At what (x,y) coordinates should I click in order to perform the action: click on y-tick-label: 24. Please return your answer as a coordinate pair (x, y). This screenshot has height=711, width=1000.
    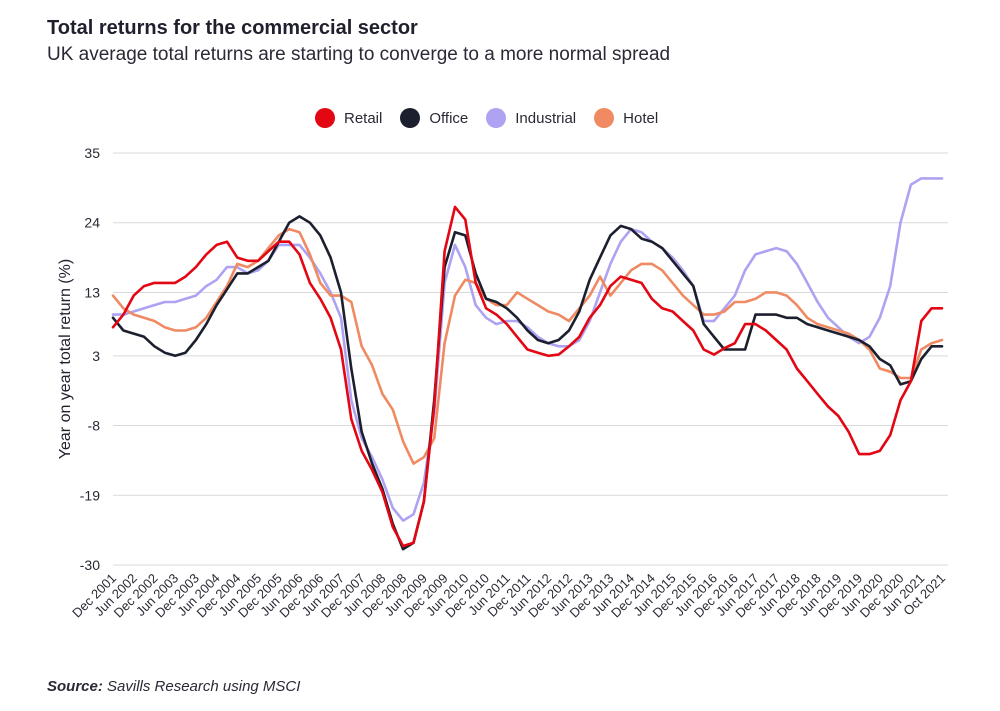
    Looking at the image, I should click on (92, 223).